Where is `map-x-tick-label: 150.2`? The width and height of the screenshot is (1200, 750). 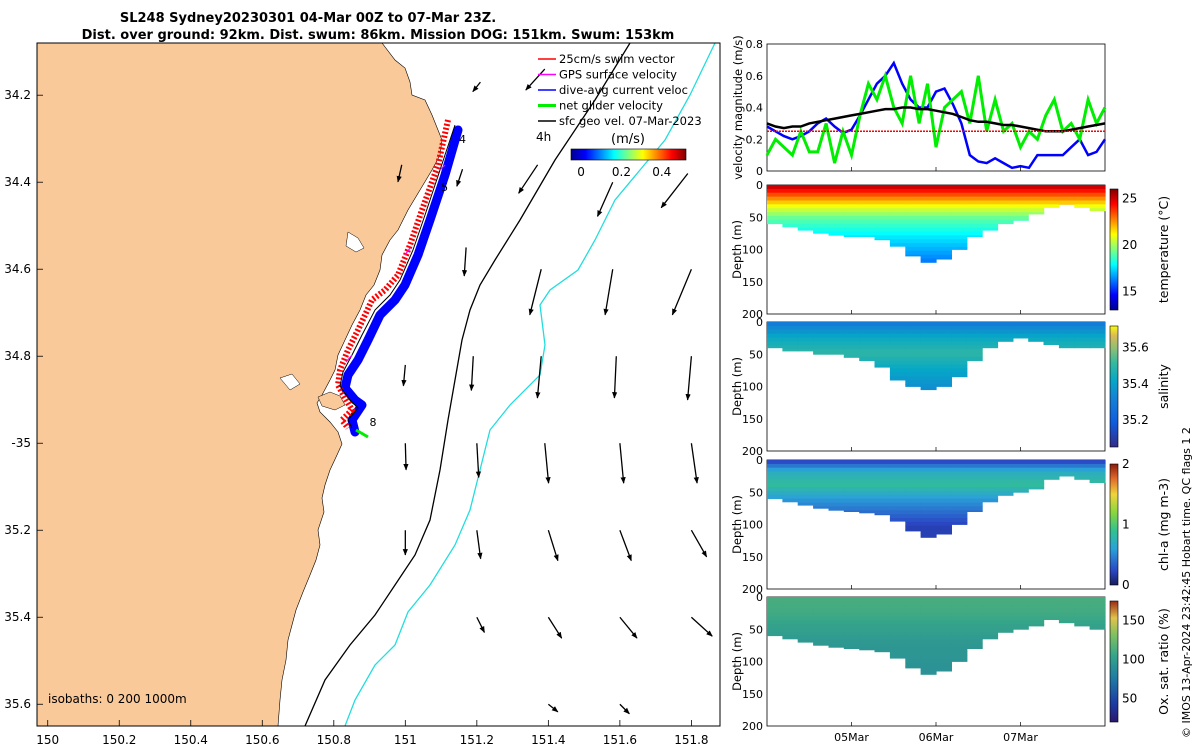
map-x-tick-label: 150.2 is located at coordinates (119, 740).